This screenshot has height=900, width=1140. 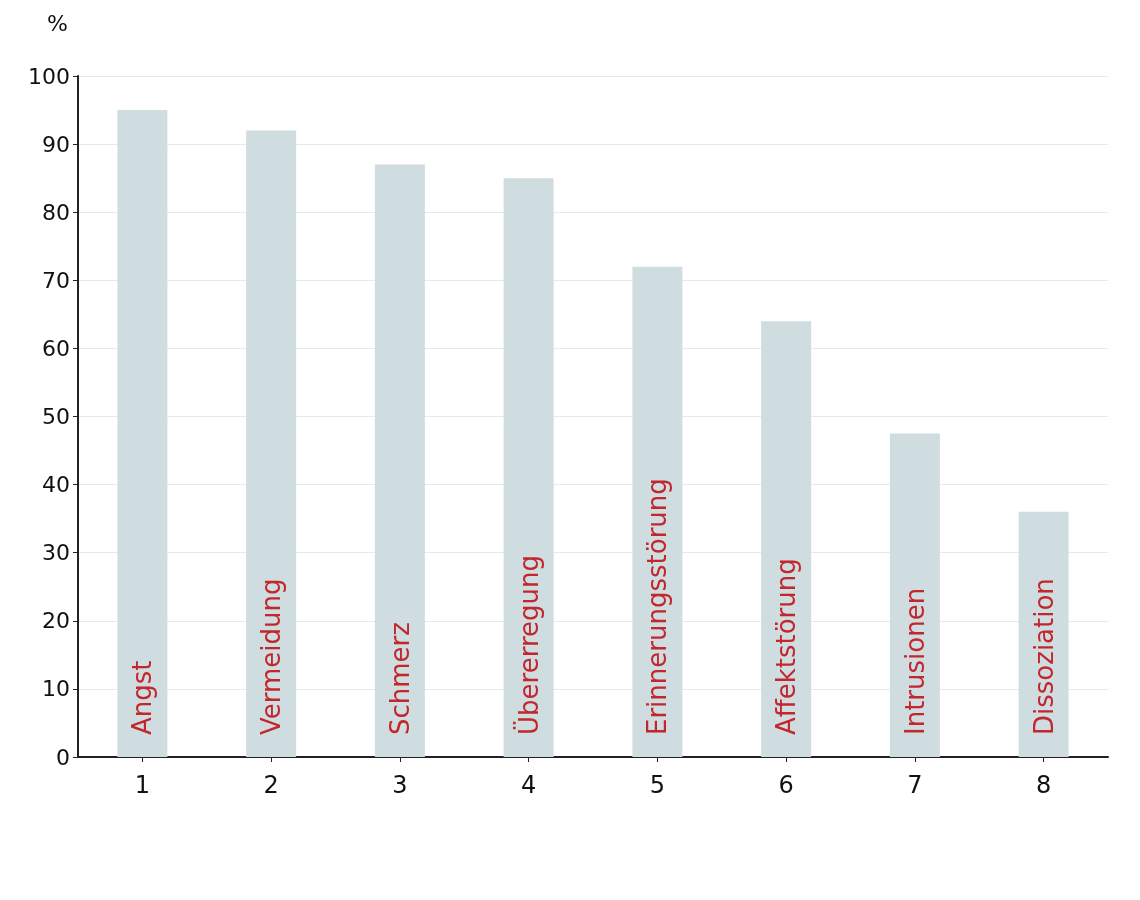 What do you see at coordinates (528, 785) in the screenshot?
I see `x-tick-label: 4` at bounding box center [528, 785].